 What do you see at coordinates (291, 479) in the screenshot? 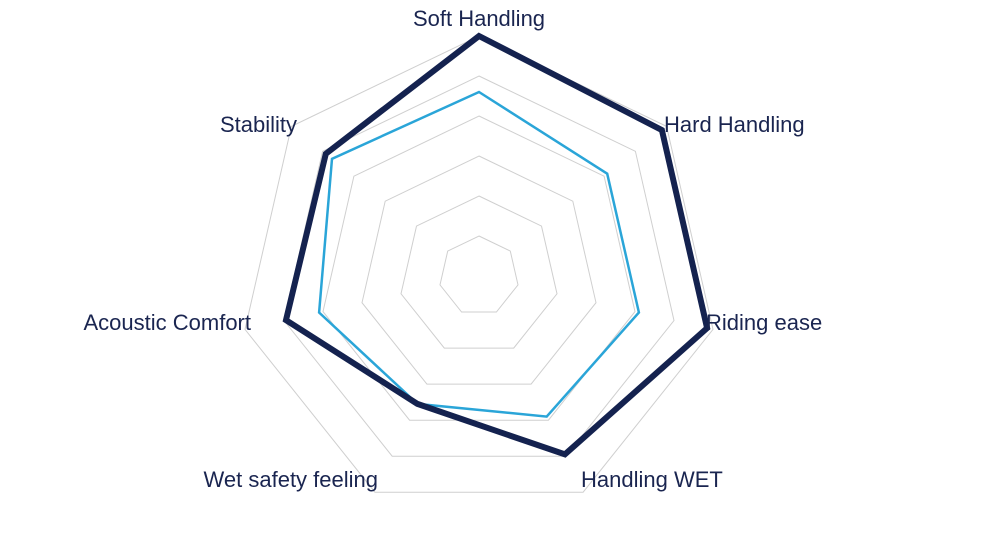
I see `axis-label-wet-safety-feeling: Wet safety feeling` at bounding box center [291, 479].